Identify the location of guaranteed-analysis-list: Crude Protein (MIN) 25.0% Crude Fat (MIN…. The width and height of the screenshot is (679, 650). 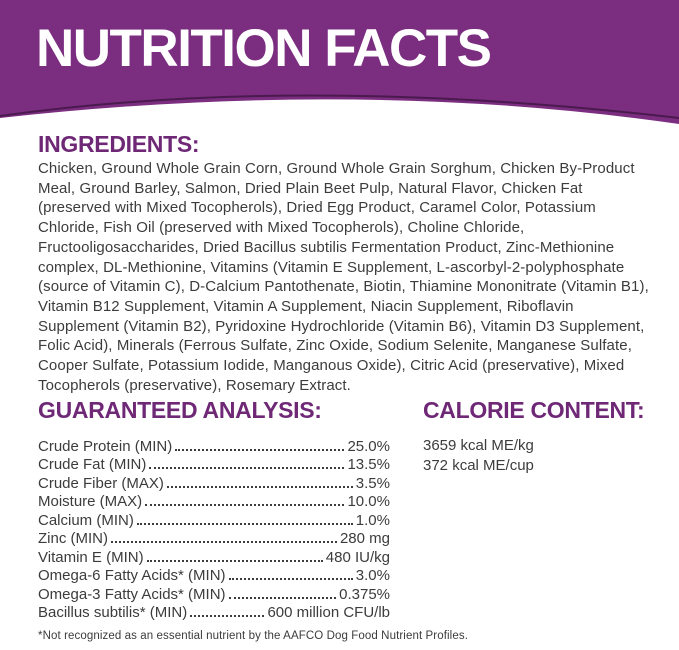
(214, 530).